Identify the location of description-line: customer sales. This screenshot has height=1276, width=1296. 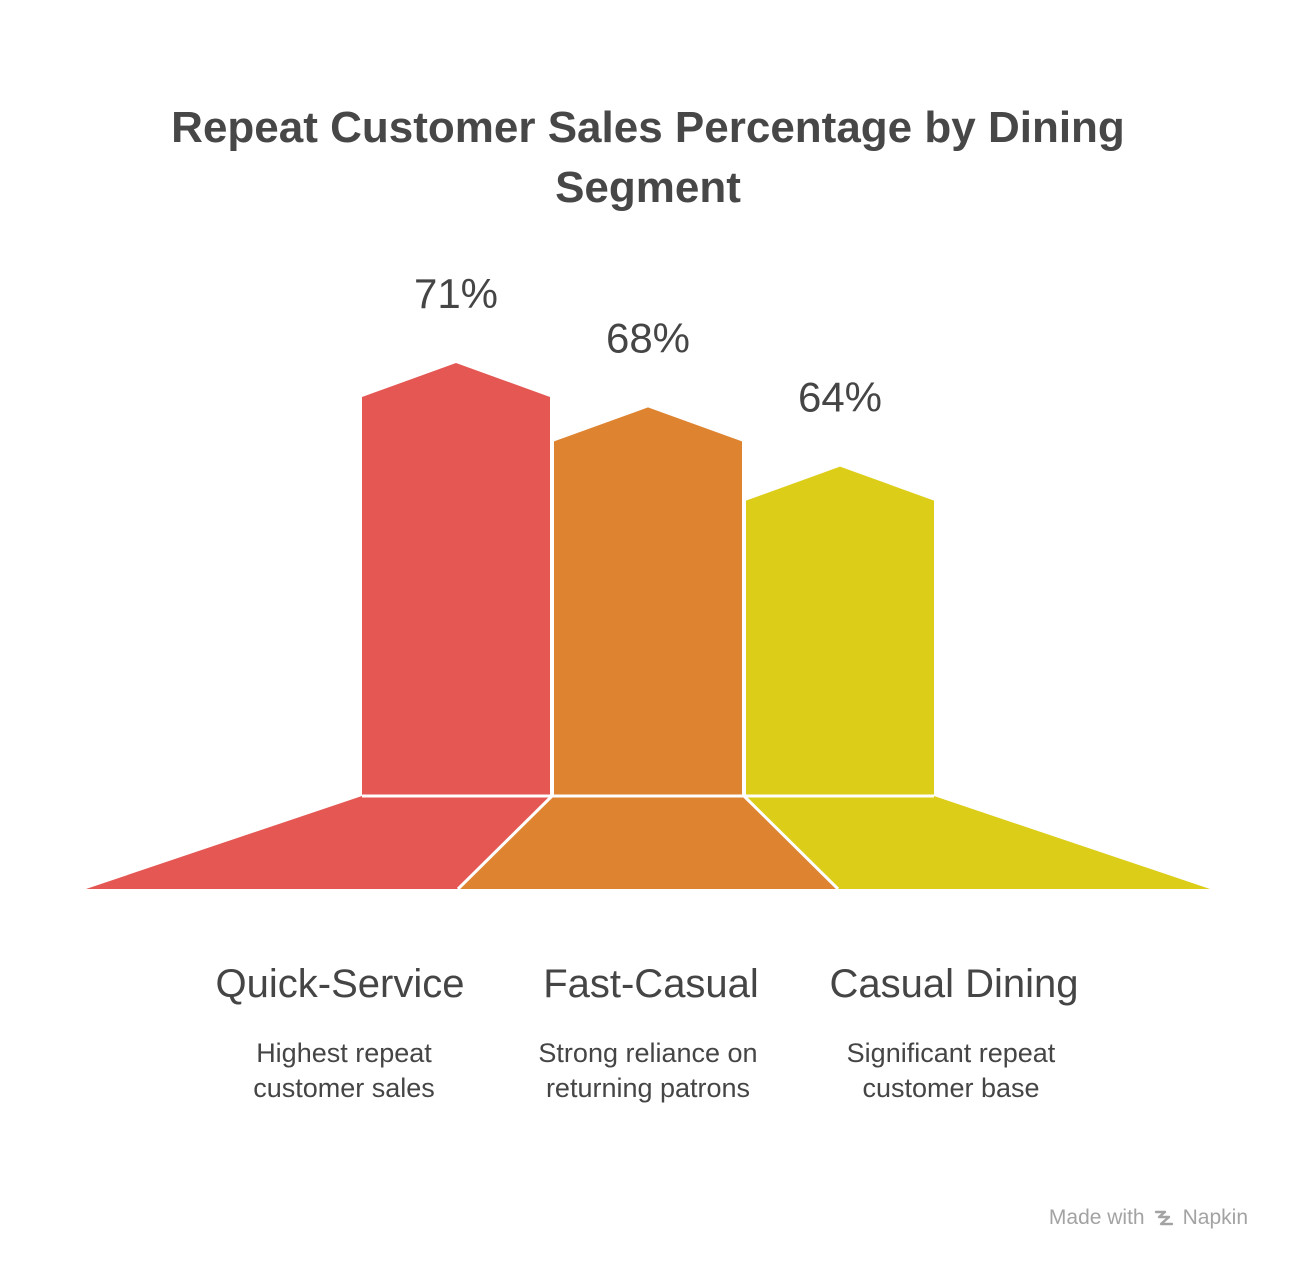
(344, 1088).